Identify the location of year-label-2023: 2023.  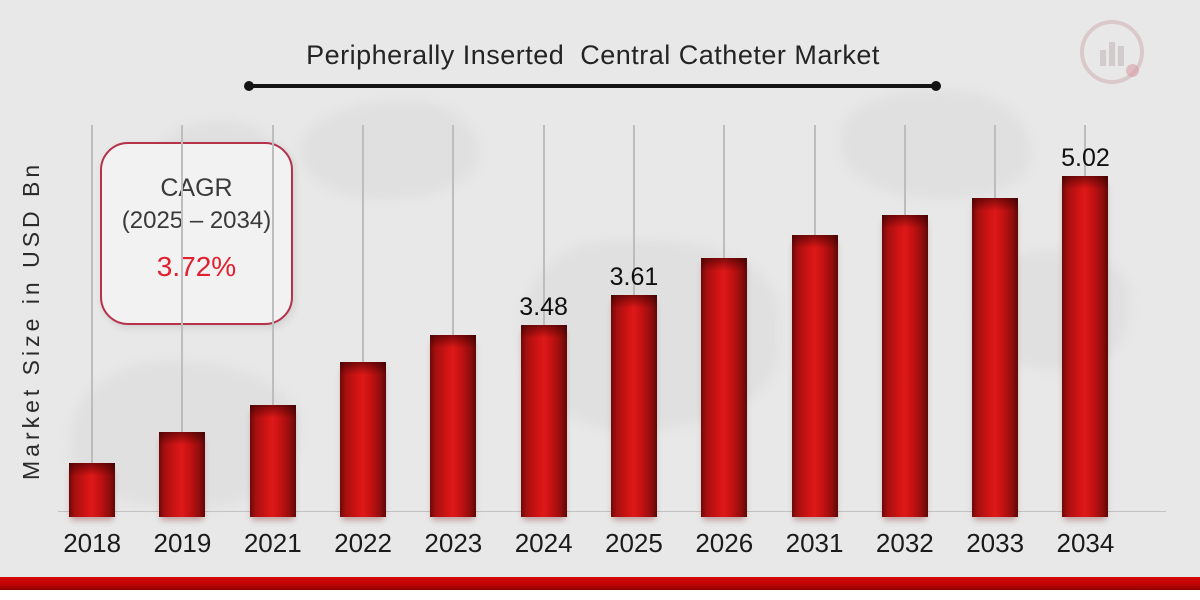
(453, 543).